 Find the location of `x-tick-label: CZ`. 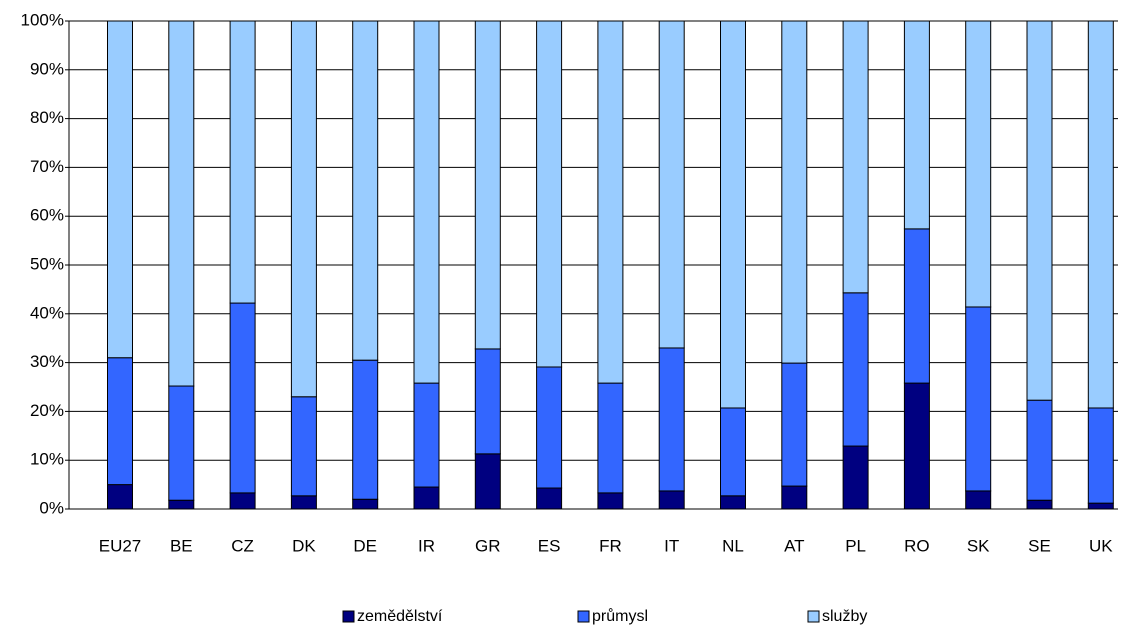

x-tick-label: CZ is located at coordinates (242, 545).